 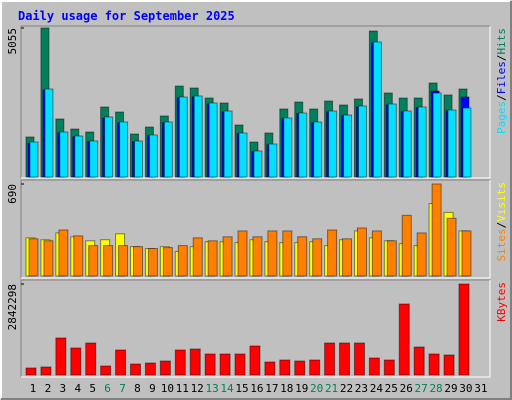 What do you see at coordinates (501, 81) in the screenshot?
I see `legend: Pages/Files/Hits` at bounding box center [501, 81].